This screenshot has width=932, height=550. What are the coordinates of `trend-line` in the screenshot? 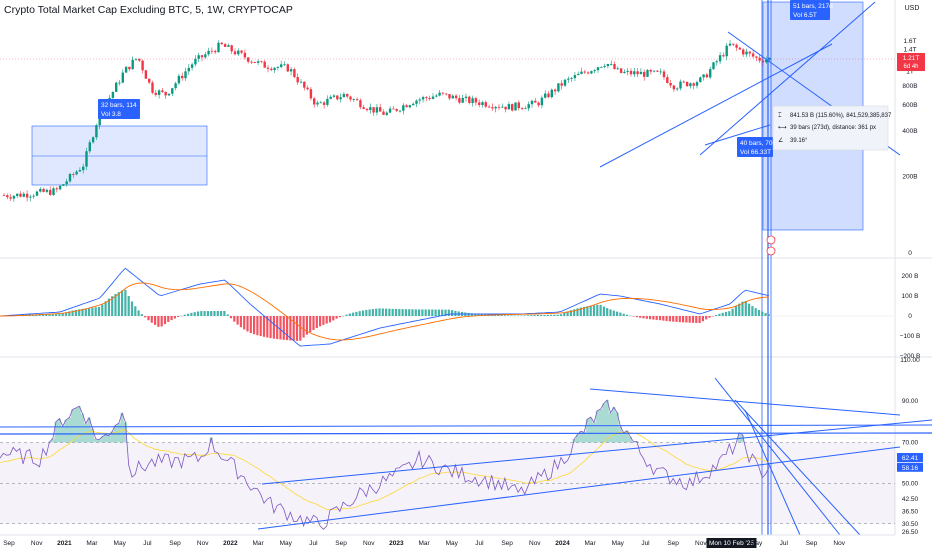 It's located at (466, 426).